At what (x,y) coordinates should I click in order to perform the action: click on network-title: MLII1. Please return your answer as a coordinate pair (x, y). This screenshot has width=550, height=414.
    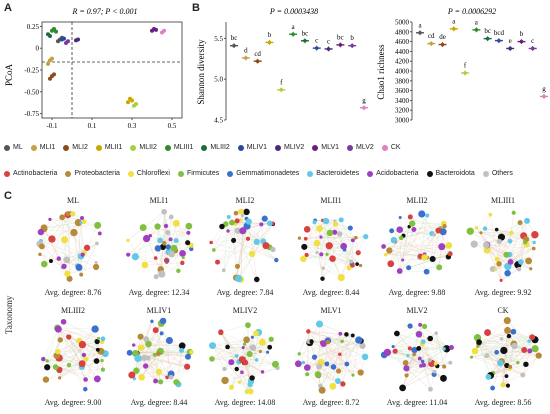
    Looking at the image, I should click on (331, 200).